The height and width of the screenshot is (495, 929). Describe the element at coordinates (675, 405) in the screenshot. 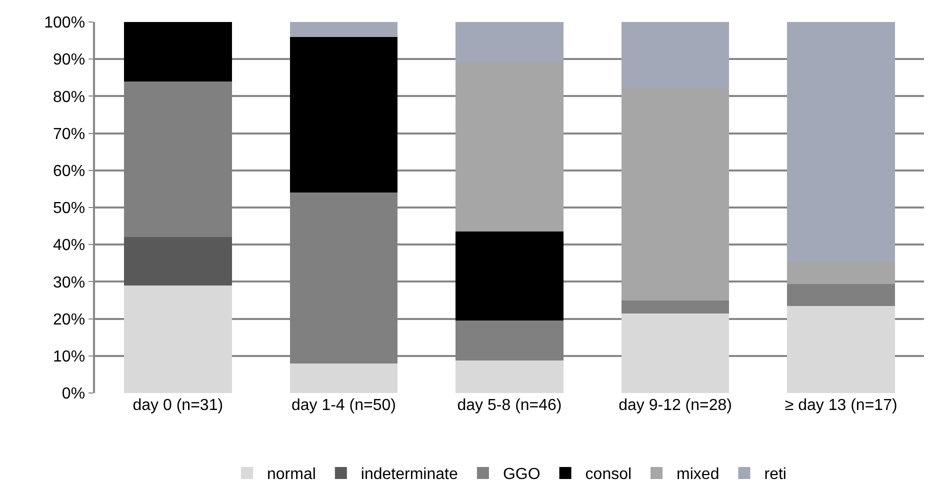

I see `x-tick-label: day 9-12 (n=28)` at that location.